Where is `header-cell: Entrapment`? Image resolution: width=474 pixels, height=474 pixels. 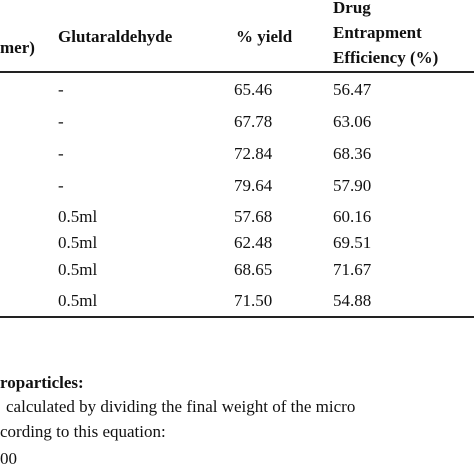
header-cell: Entrapment is located at coordinates (377, 32).